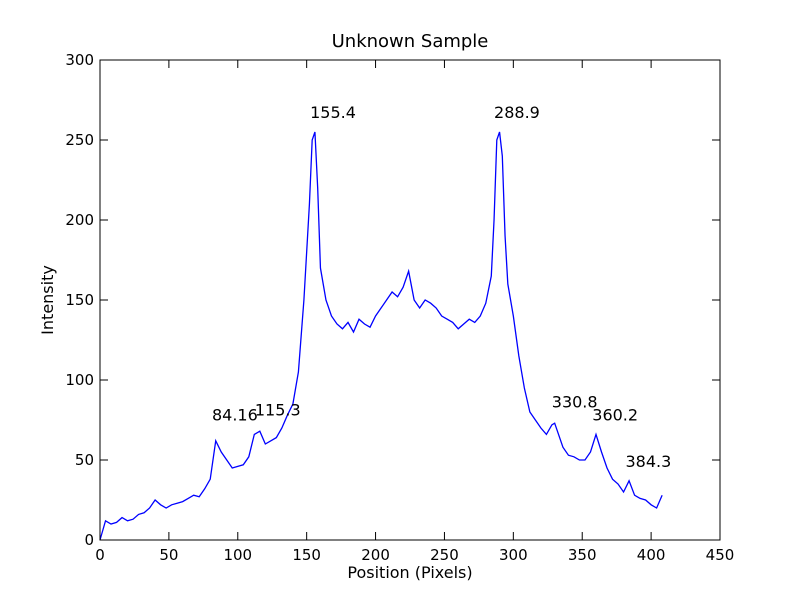 This screenshot has height=600, width=800. Describe the element at coordinates (79, 220) in the screenshot. I see `y-tick-label: 200` at that location.